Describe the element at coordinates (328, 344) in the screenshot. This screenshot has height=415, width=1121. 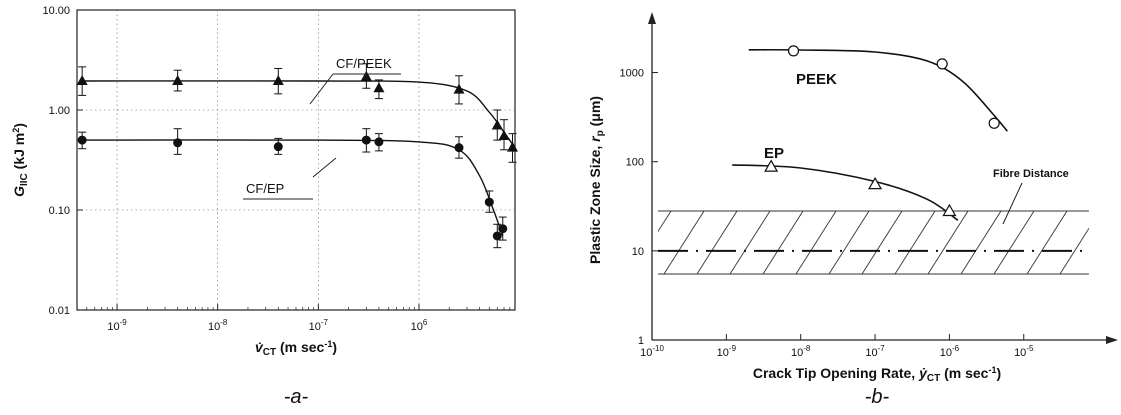
I see `panel-a-xlabel-exp: -1` at that location.